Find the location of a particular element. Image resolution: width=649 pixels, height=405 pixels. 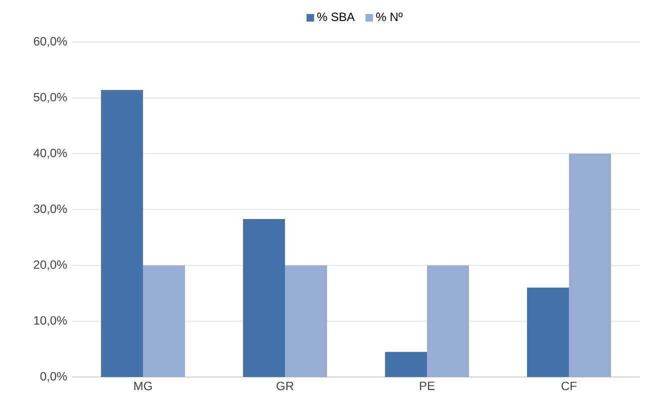

y-tick-label: 20,0% is located at coordinates (50, 265).